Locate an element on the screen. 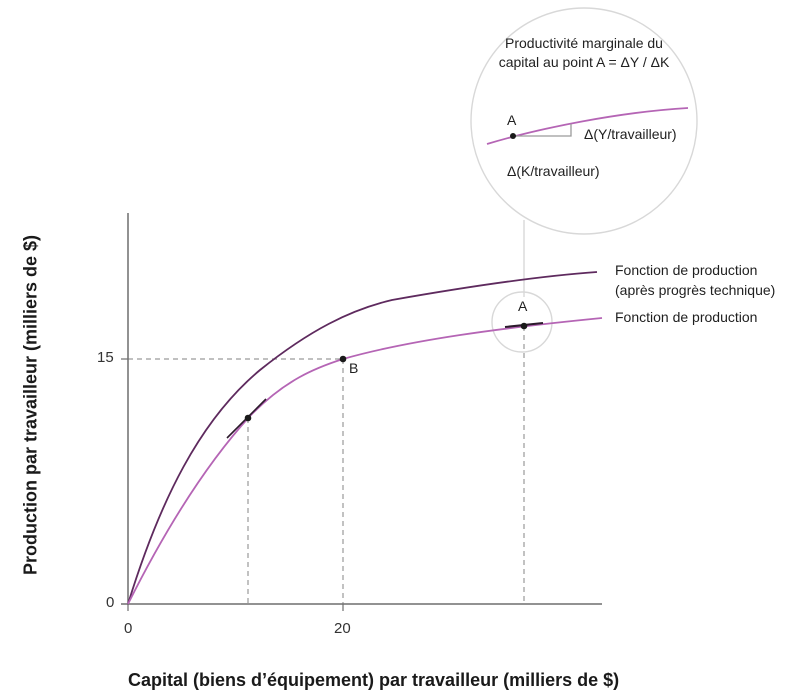 This screenshot has height=699, width=810. point-a-highlight-circle is located at coordinates (522, 322).